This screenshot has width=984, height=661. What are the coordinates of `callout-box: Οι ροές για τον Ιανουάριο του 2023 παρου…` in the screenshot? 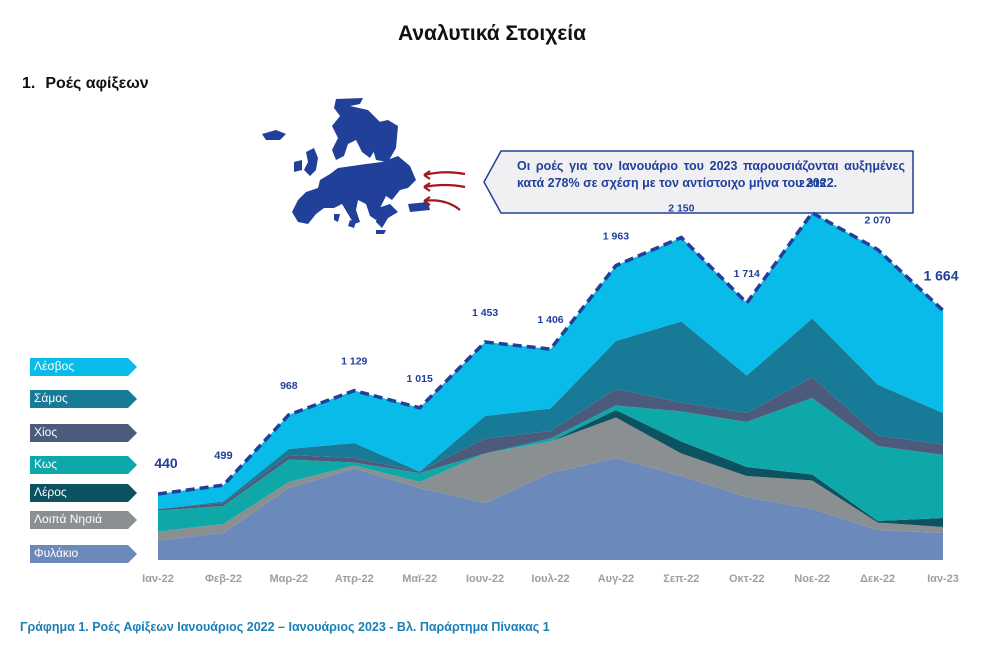 It's located at (699, 182).